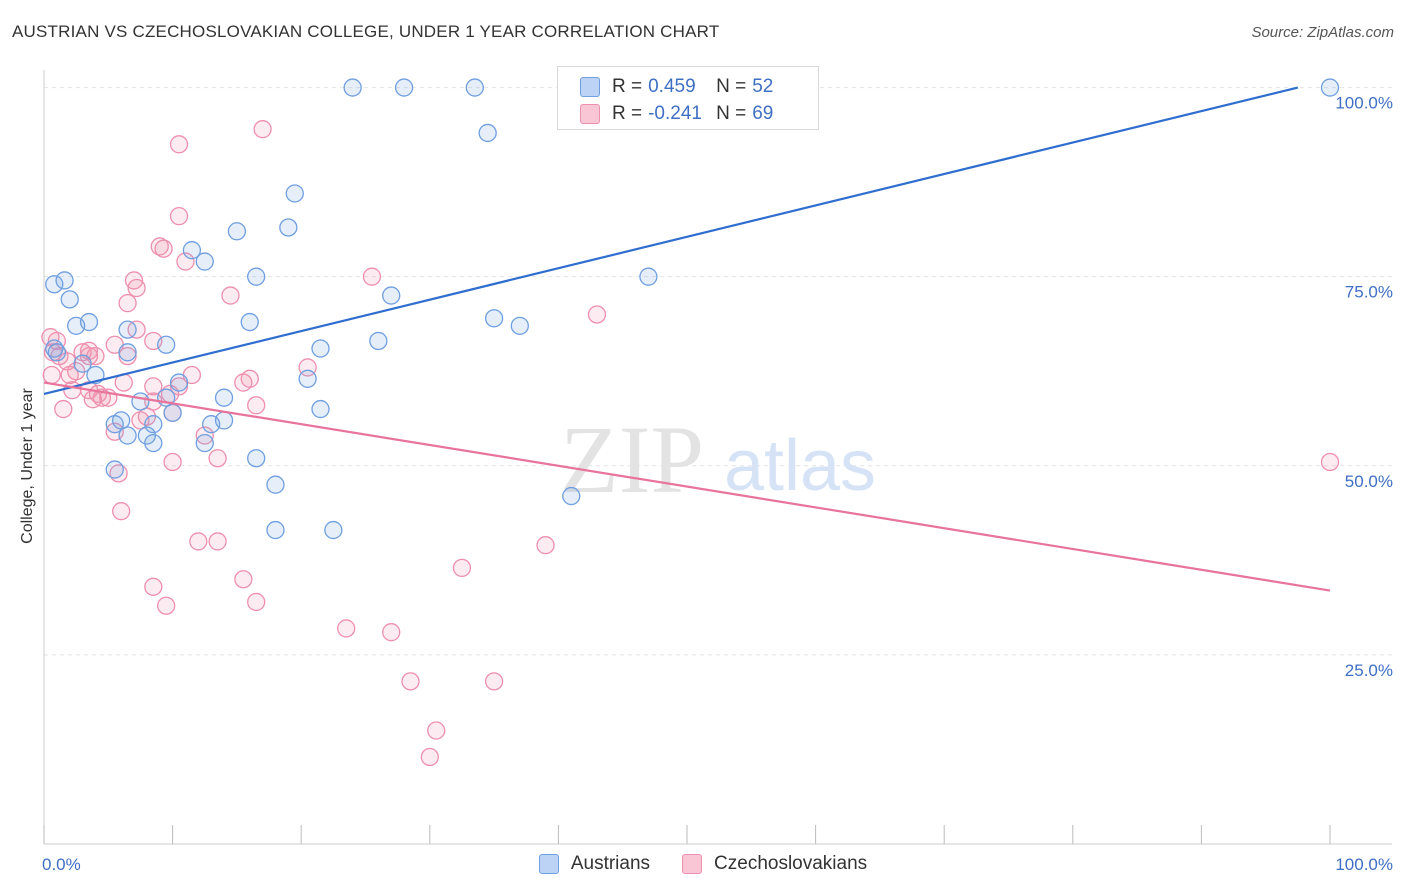 This screenshot has height=892, width=1406. I want to click on x-tick-labels: 0.0% 100.0%, so click(717, 864).